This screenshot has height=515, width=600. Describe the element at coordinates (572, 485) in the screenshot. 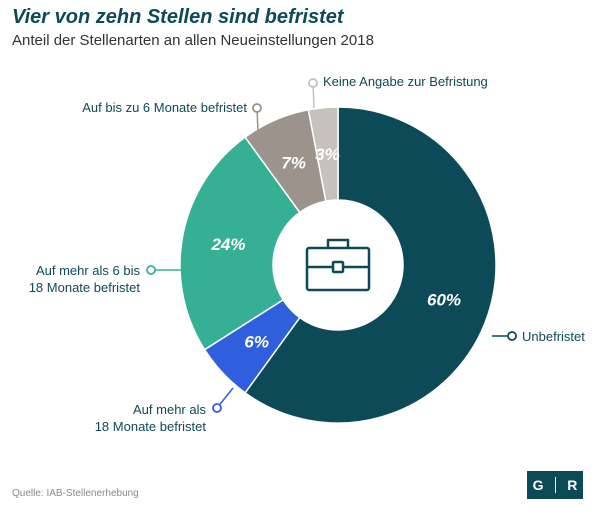

I see `logo-letter-r: R` at that location.